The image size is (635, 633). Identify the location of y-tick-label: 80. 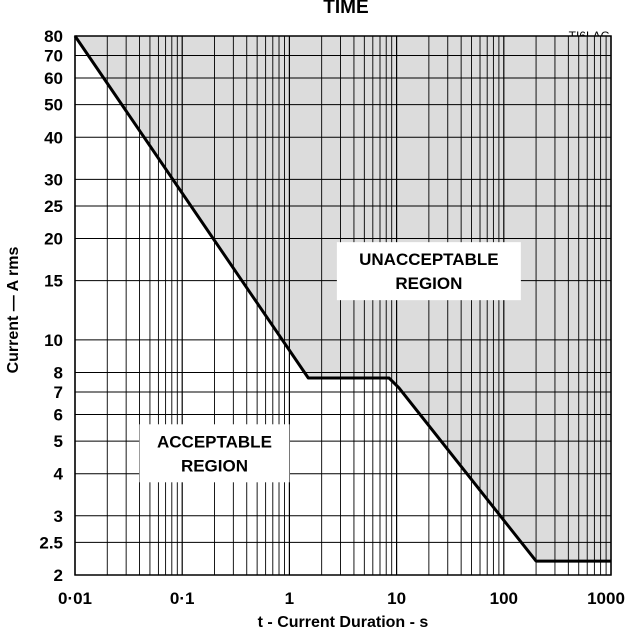
(53, 36).